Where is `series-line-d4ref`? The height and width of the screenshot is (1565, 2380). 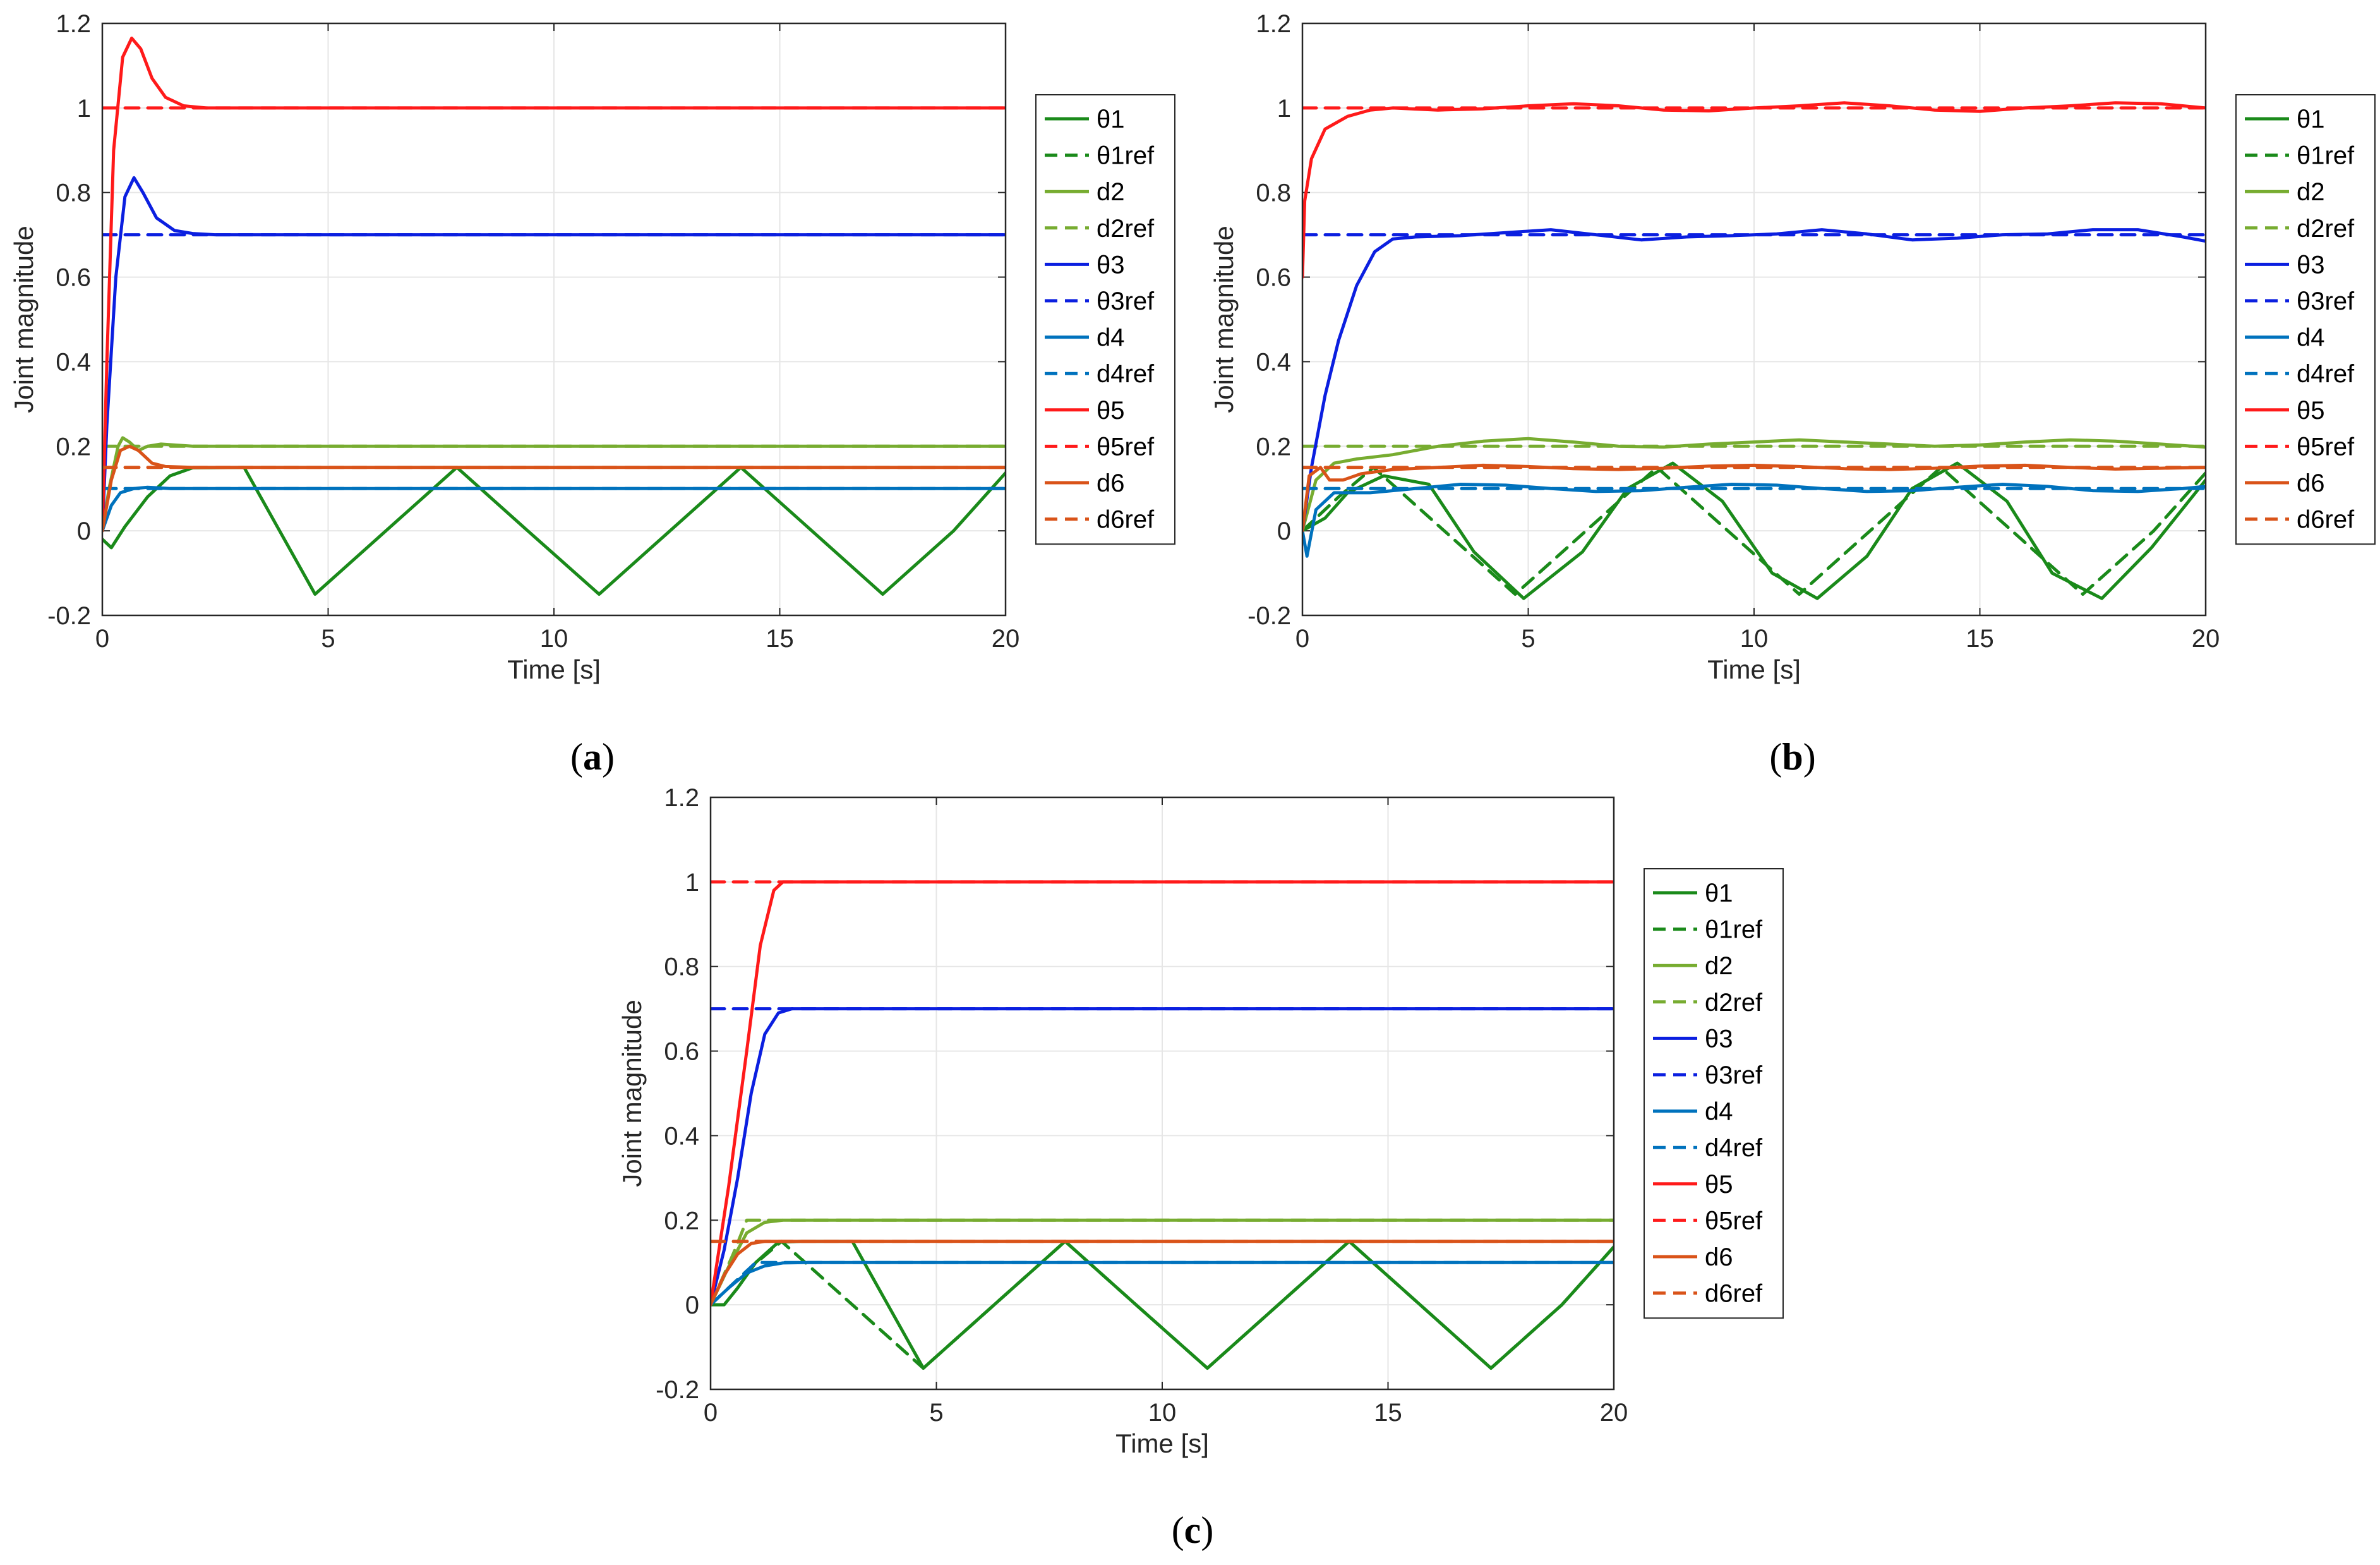
series-line-d4ref is located at coordinates (1162, 1283).